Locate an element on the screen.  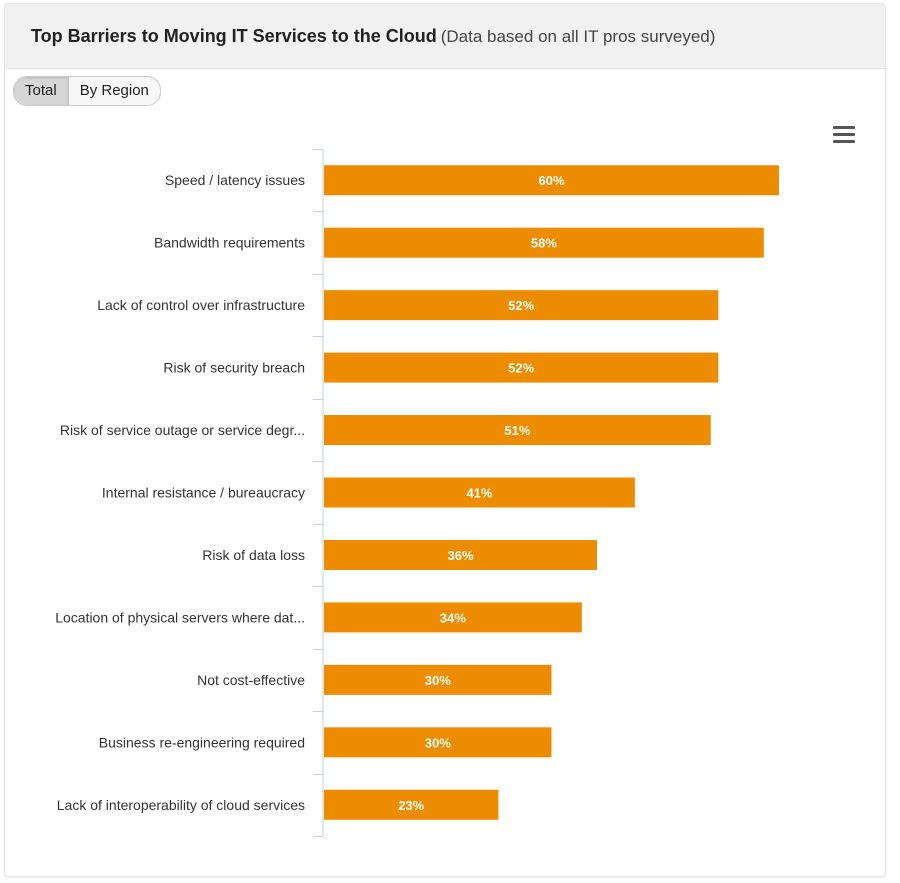
value-label: 36% is located at coordinates (460, 555).